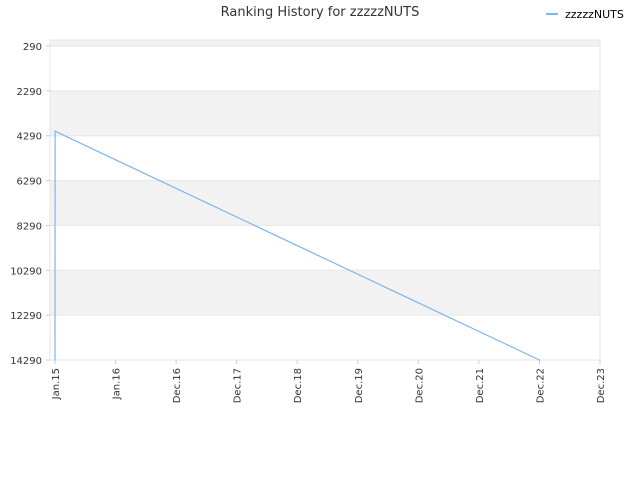 Image resolution: width=640 pixels, height=480 pixels. What do you see at coordinates (56, 384) in the screenshot?
I see `x-tick-label: Jan.15` at bounding box center [56, 384].